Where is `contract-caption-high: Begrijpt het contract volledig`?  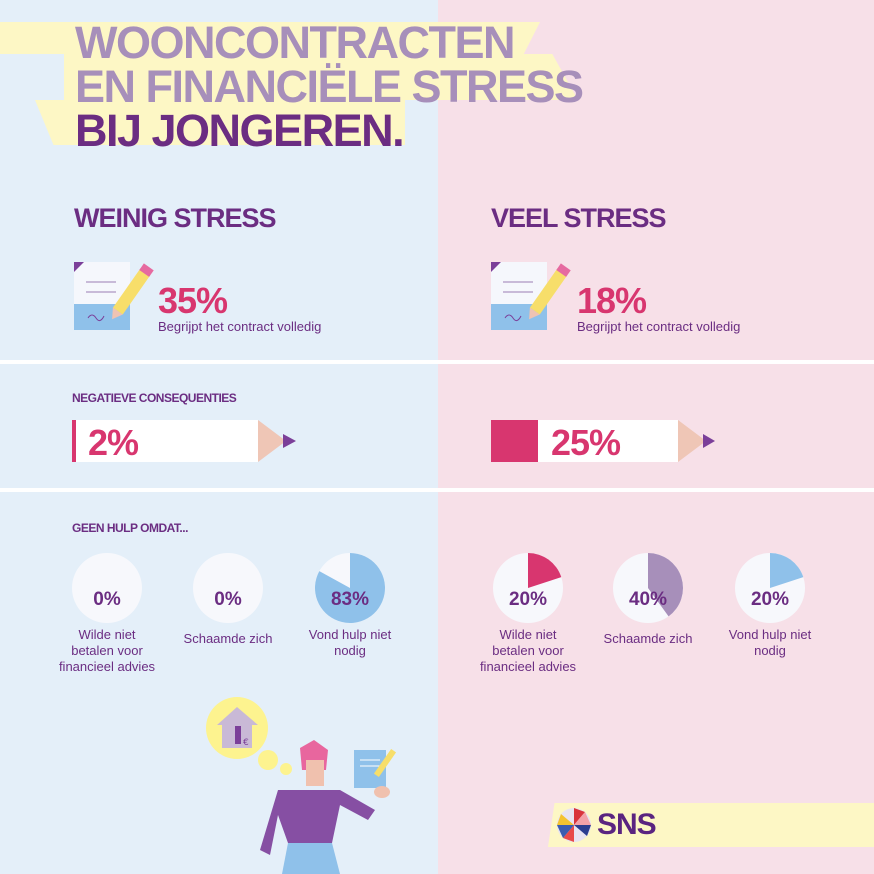 contract-caption-high: Begrijpt het contract volledig is located at coordinates (659, 326).